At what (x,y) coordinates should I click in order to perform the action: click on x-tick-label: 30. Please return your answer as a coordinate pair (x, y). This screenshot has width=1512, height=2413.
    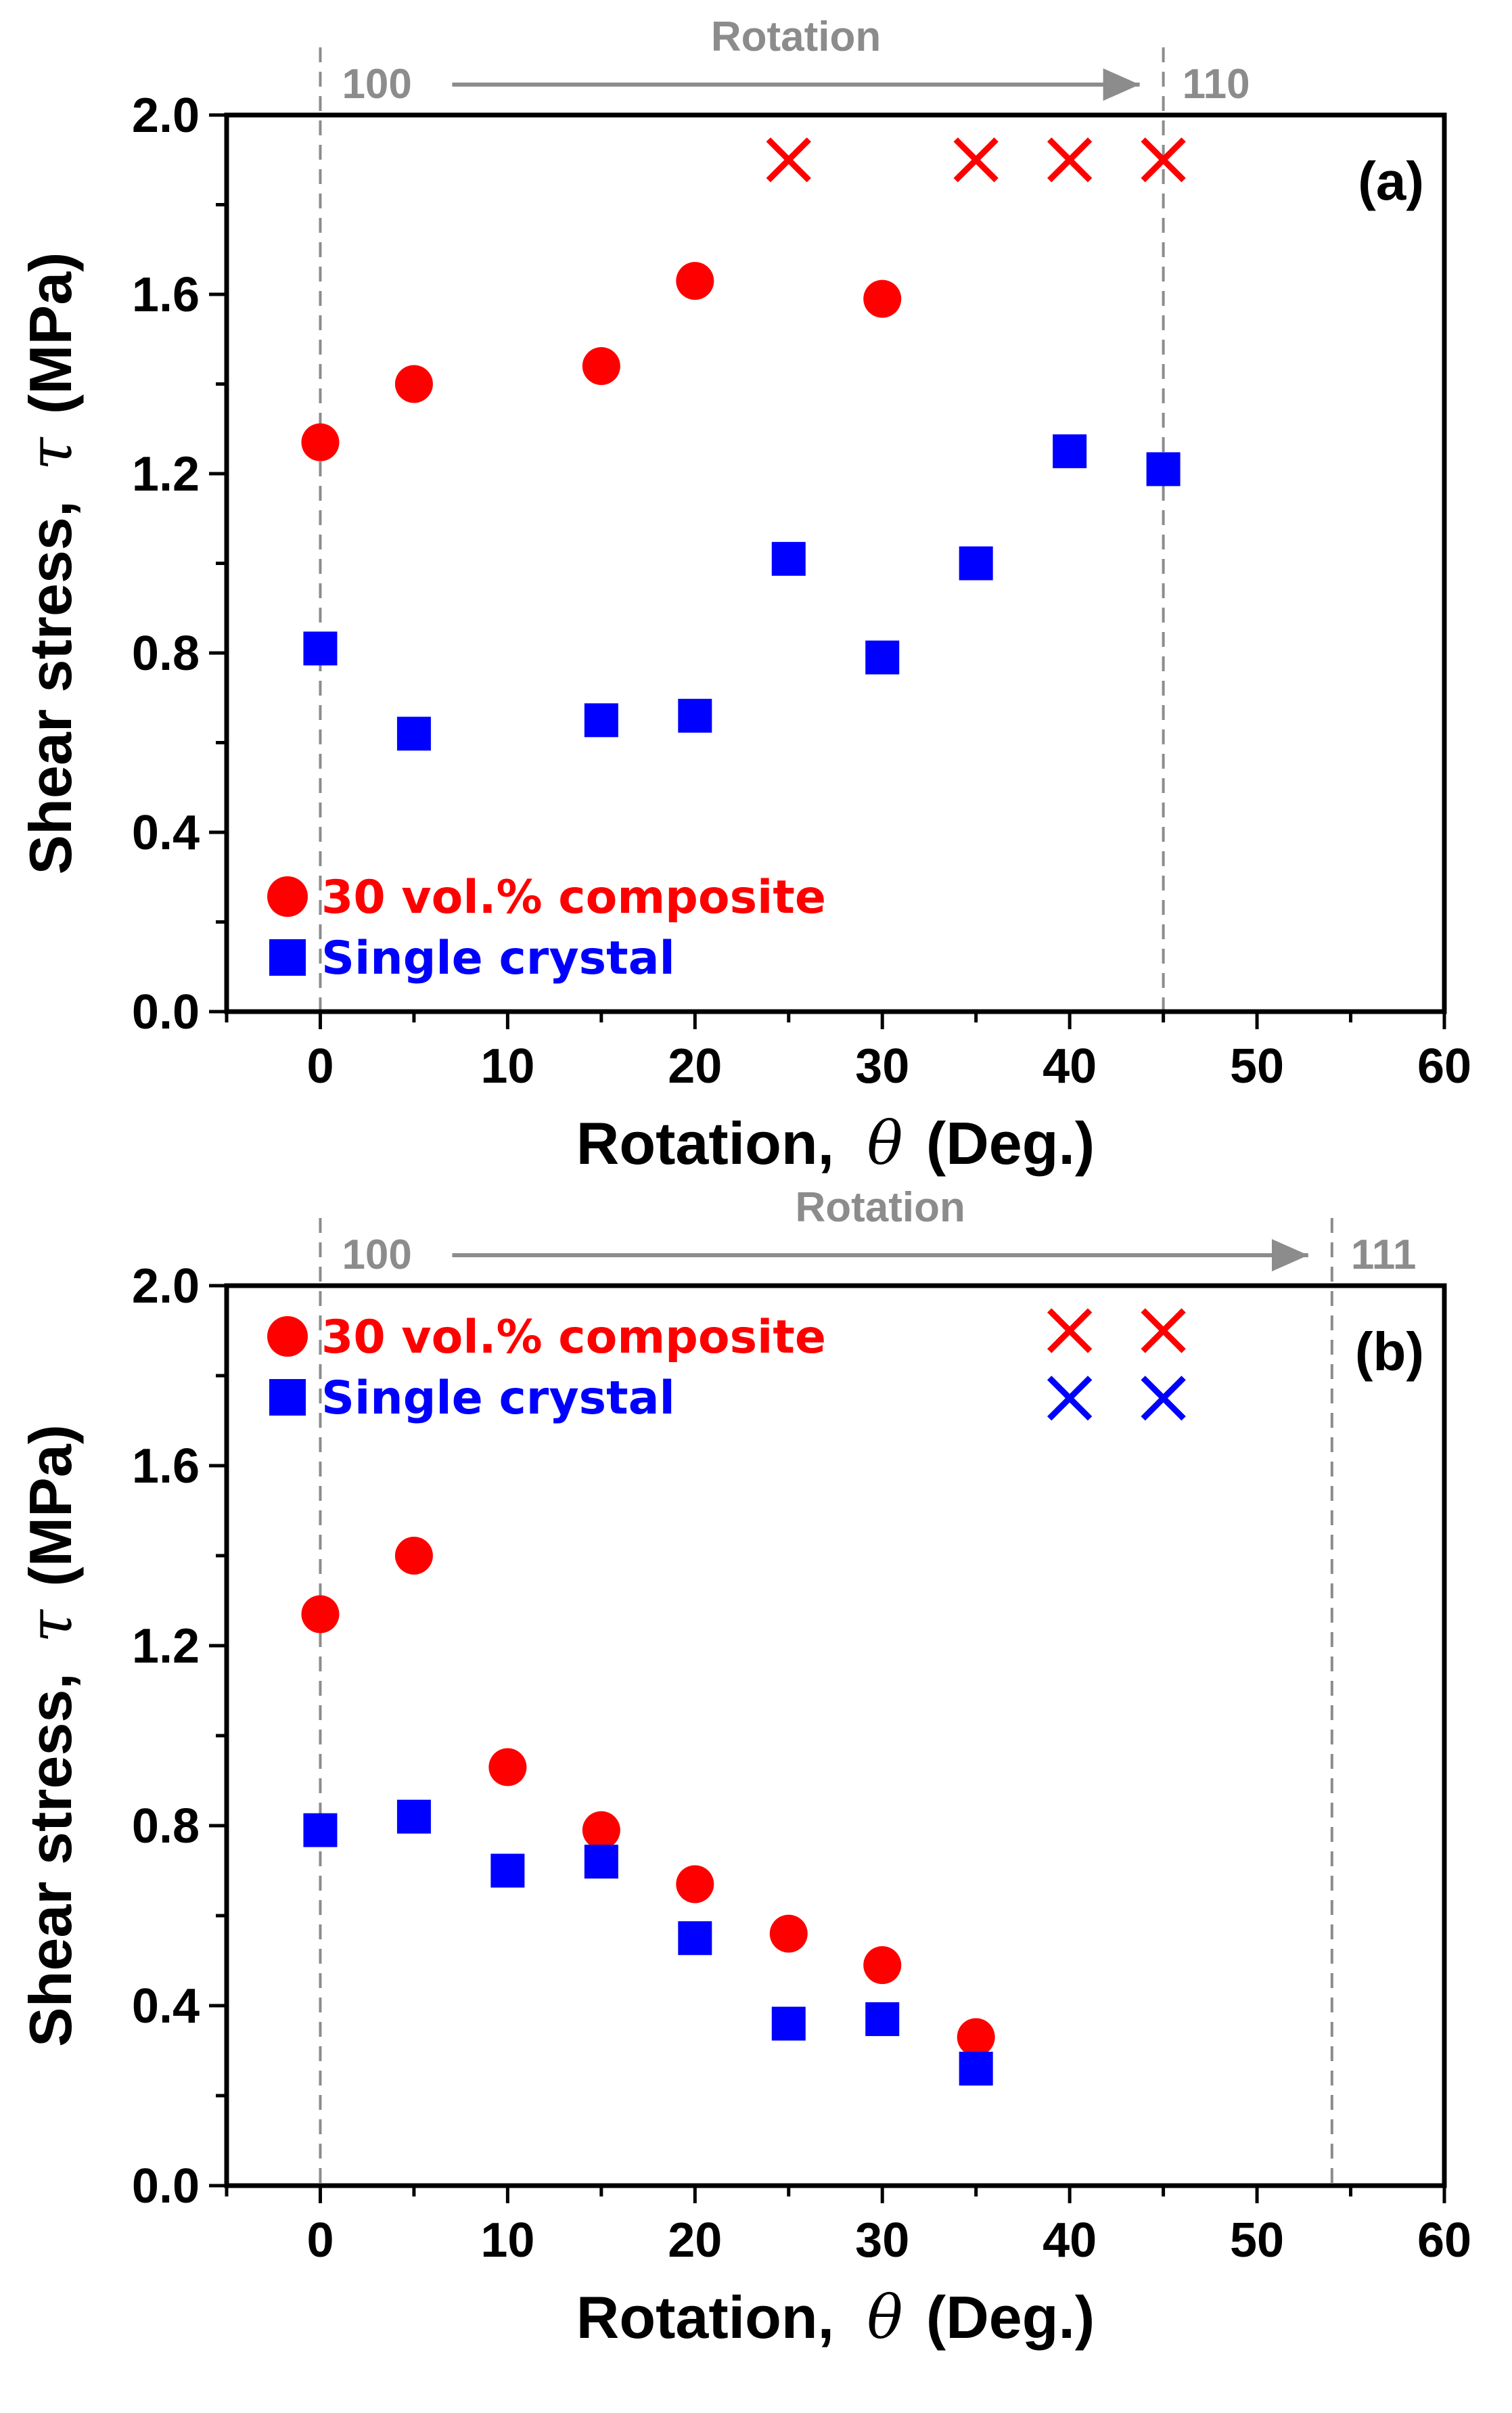
    Looking at the image, I should click on (882, 2241).